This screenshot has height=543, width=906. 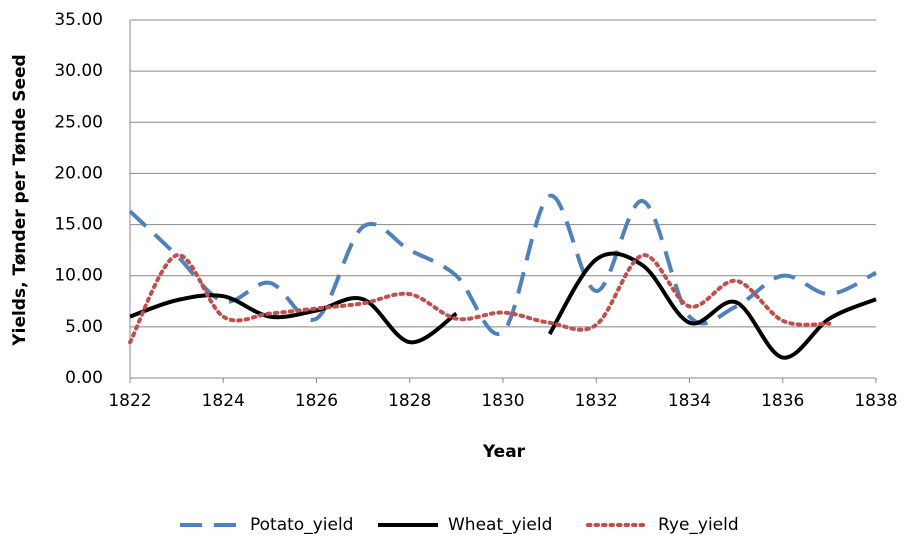 What do you see at coordinates (78, 225) in the screenshot?
I see `y-tick-label: 15.00` at bounding box center [78, 225].